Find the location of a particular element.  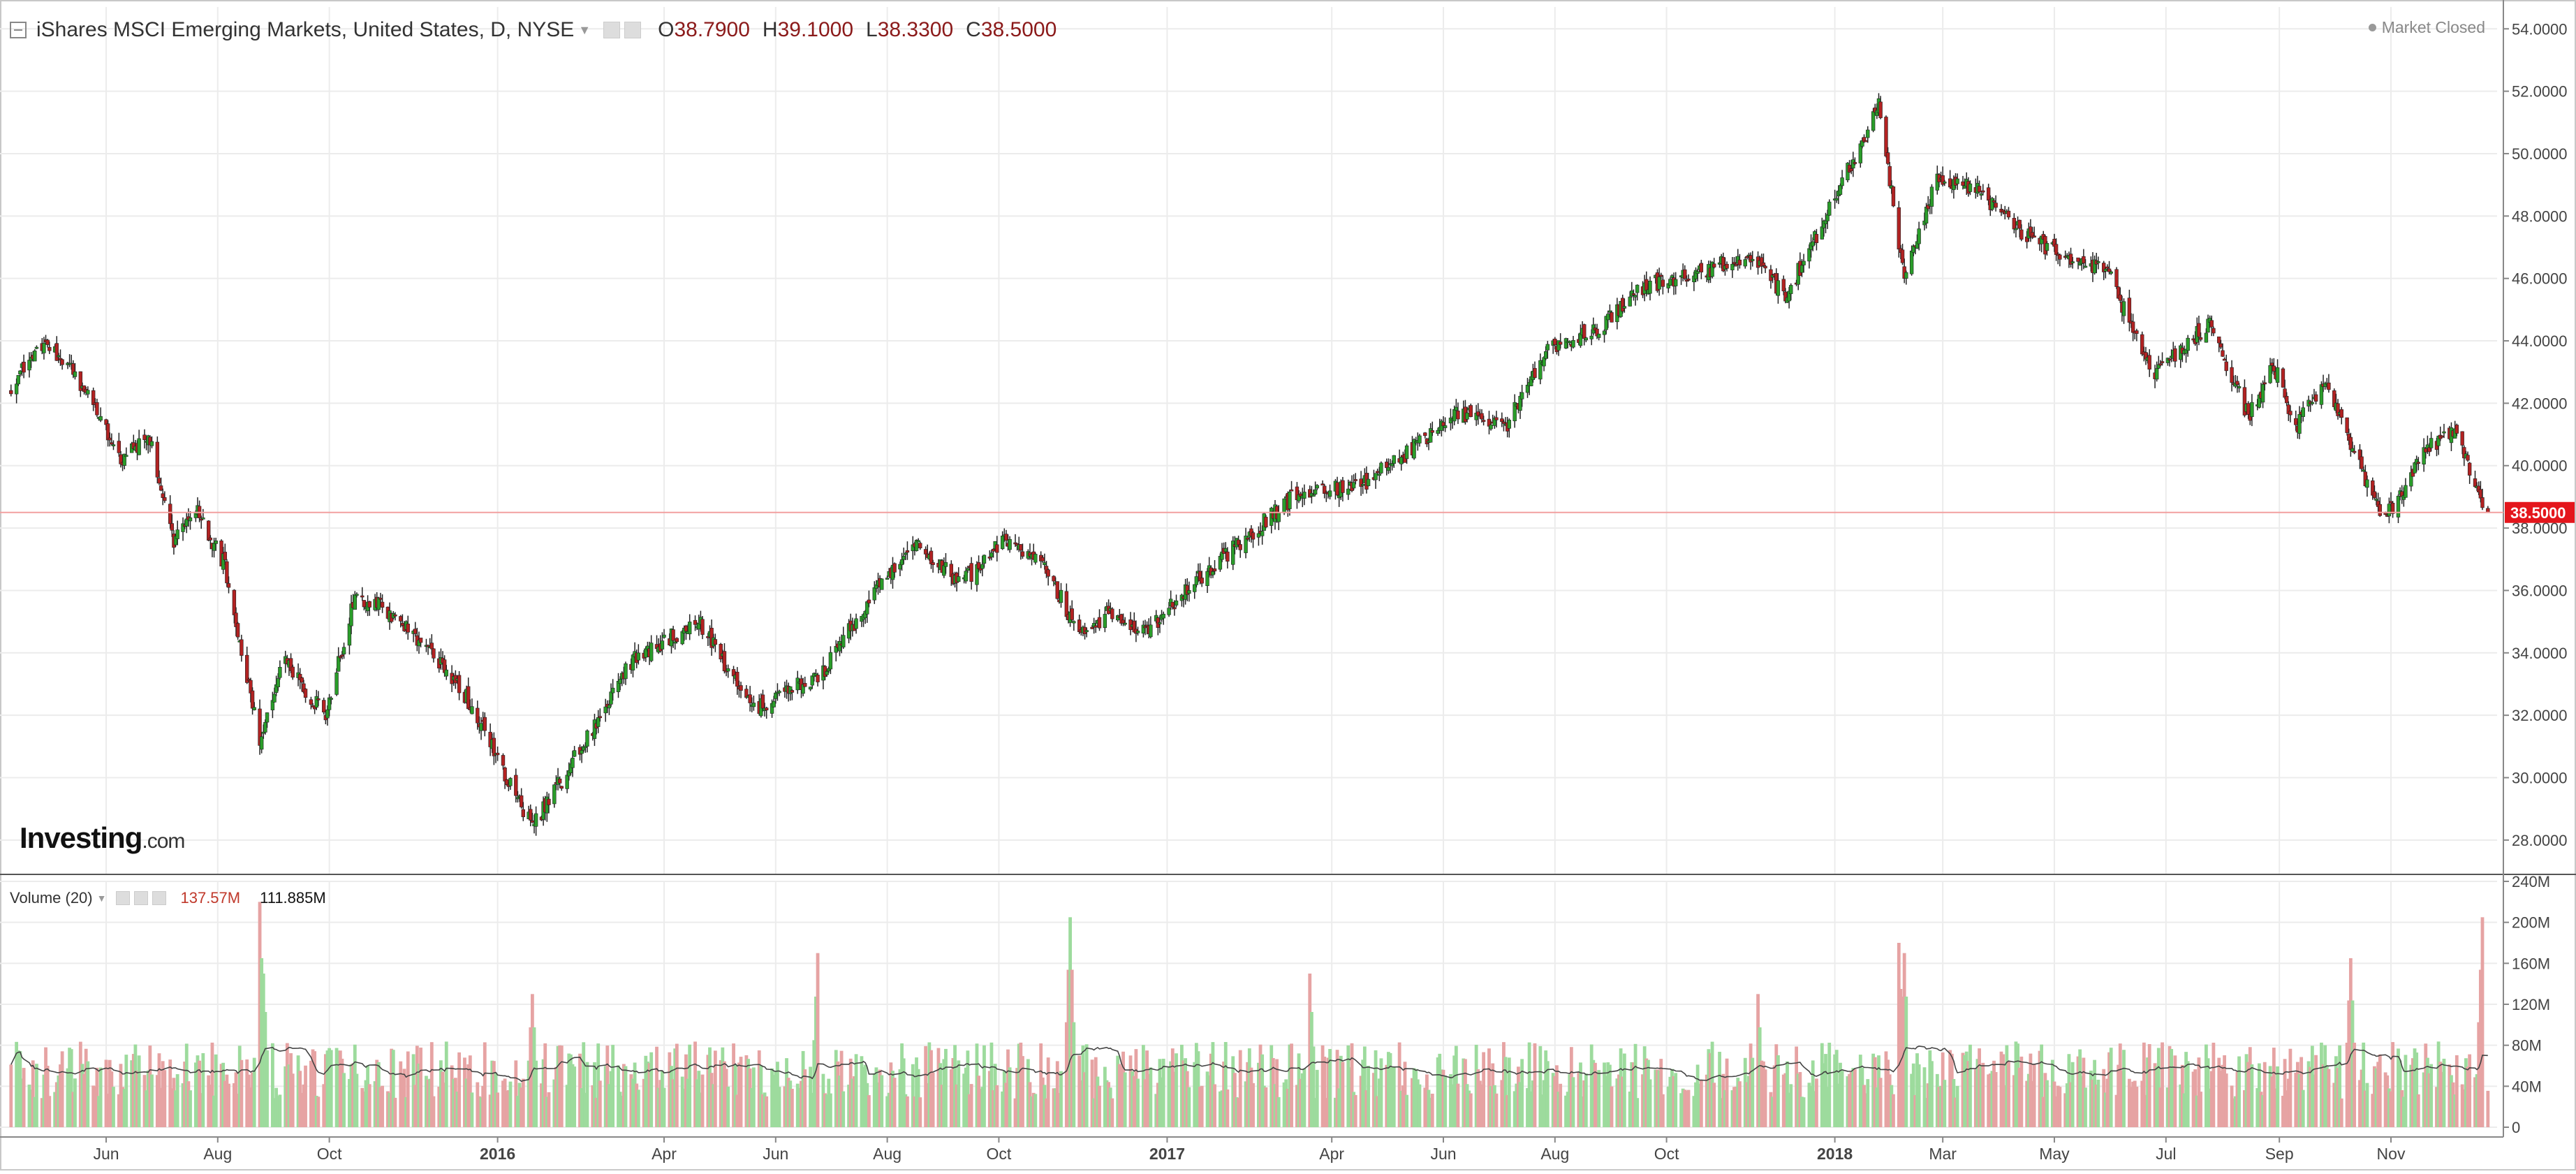

market-status-text: Market Closed is located at coordinates (2433, 27).